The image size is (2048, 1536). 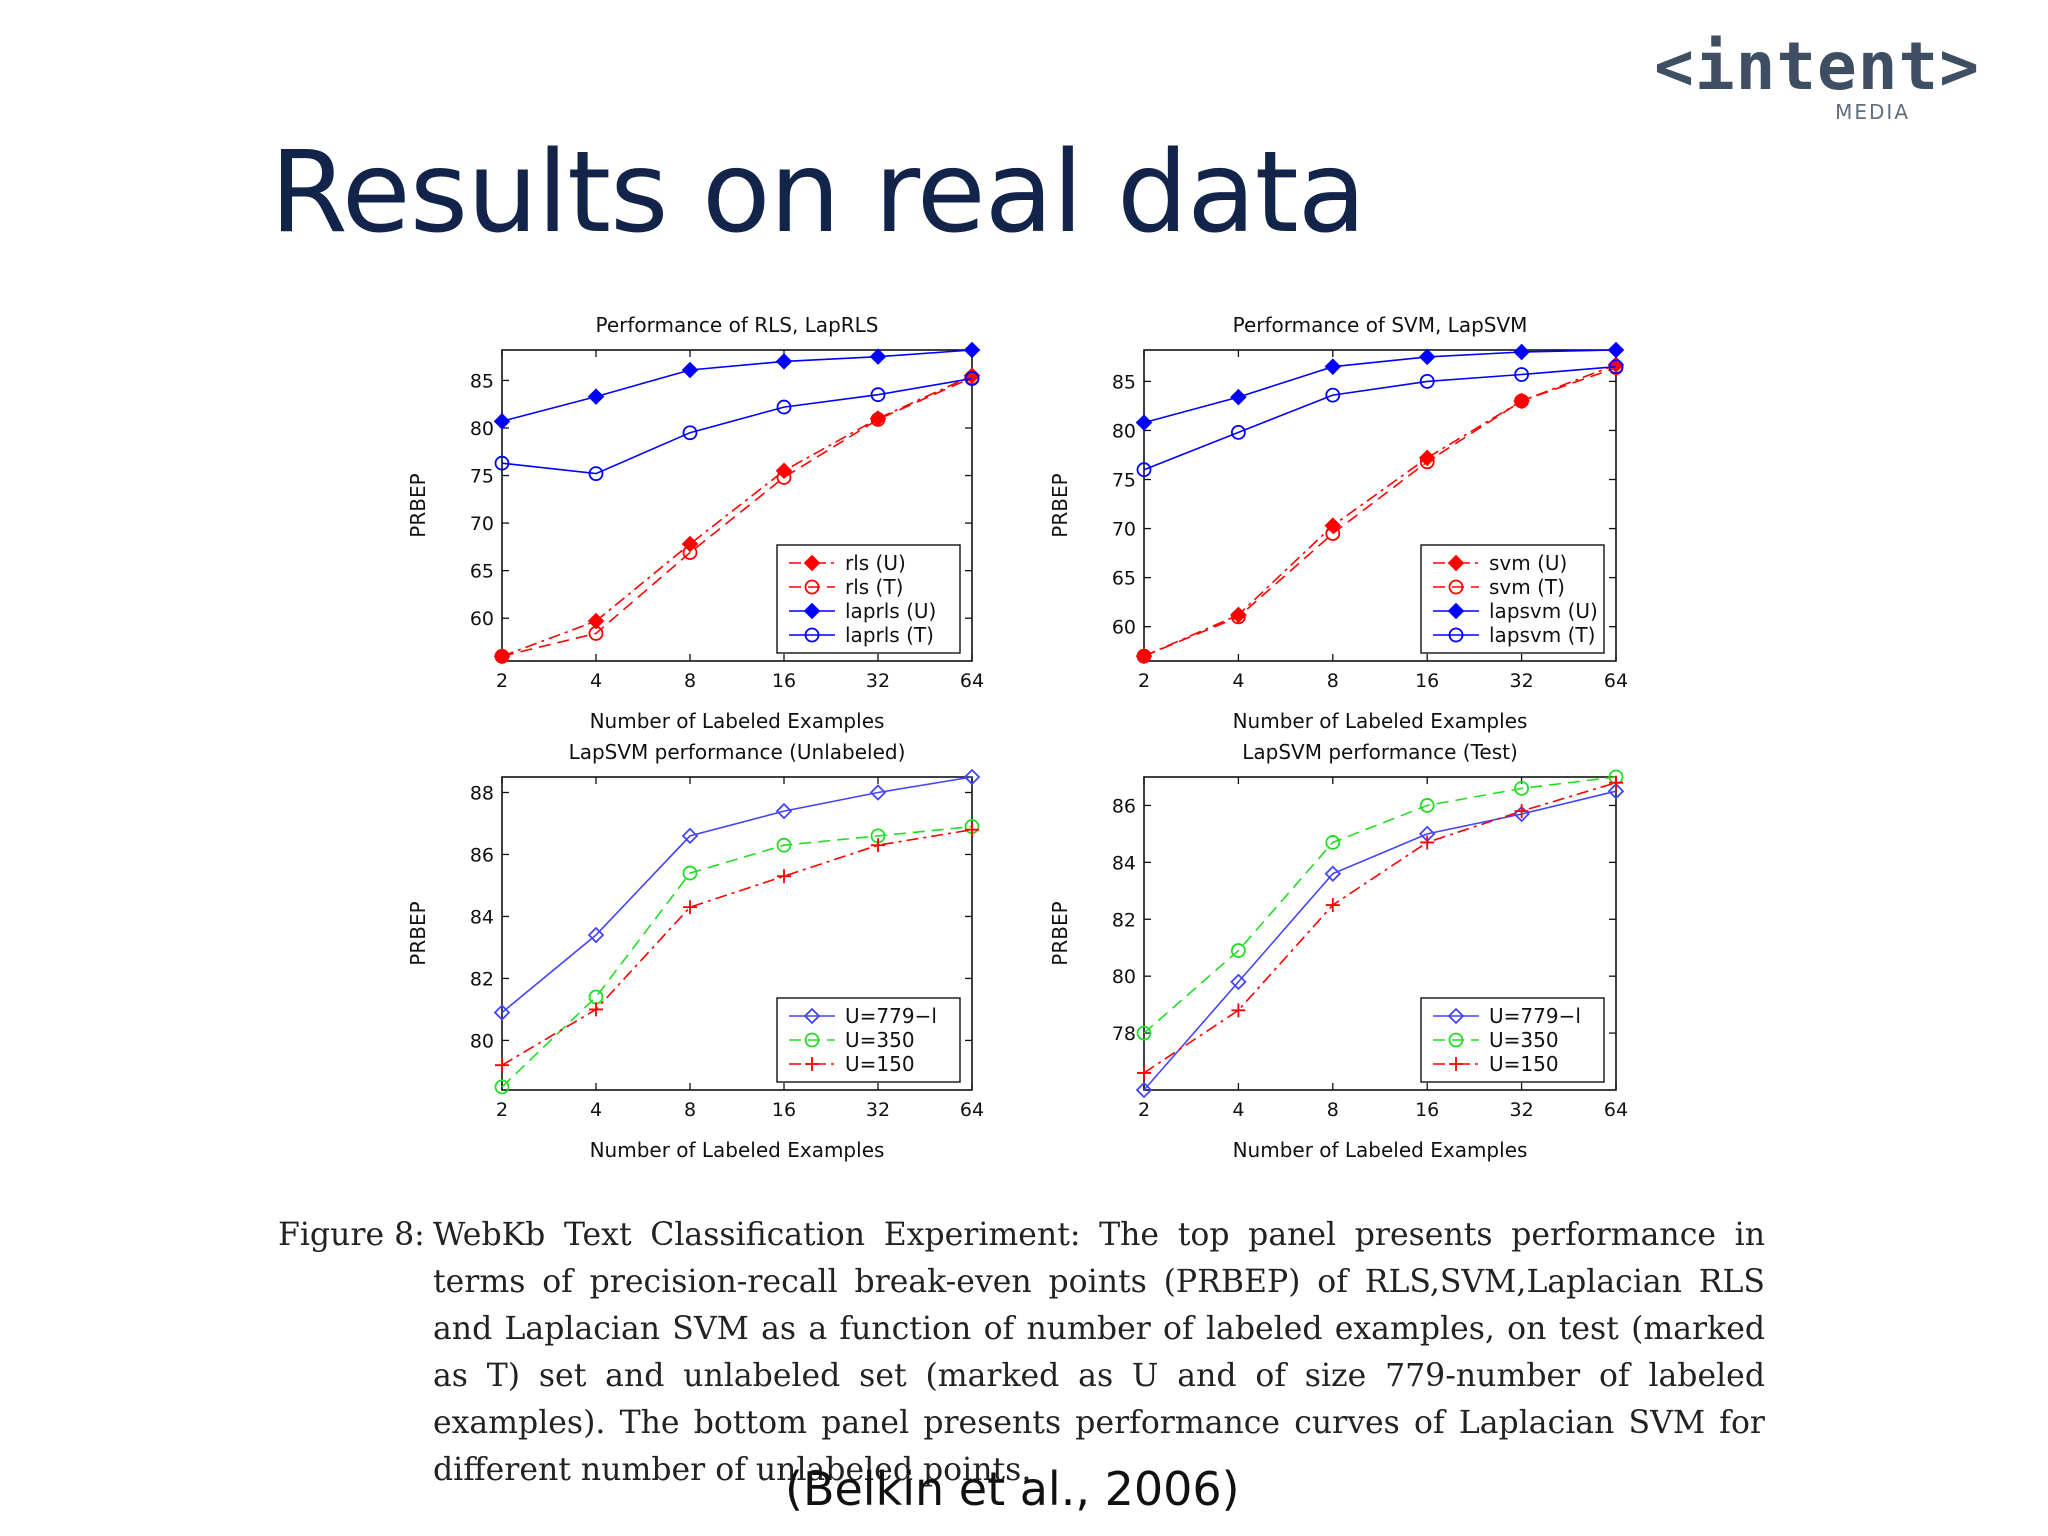 I want to click on legend-entry: rls (T), so click(x=874, y=587).